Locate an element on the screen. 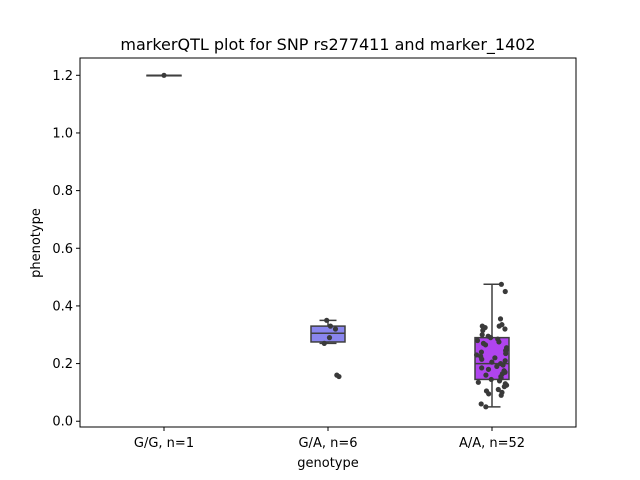 The height and width of the screenshot is (480, 640). x-tick-label: G/G, n=1 is located at coordinates (164, 443).